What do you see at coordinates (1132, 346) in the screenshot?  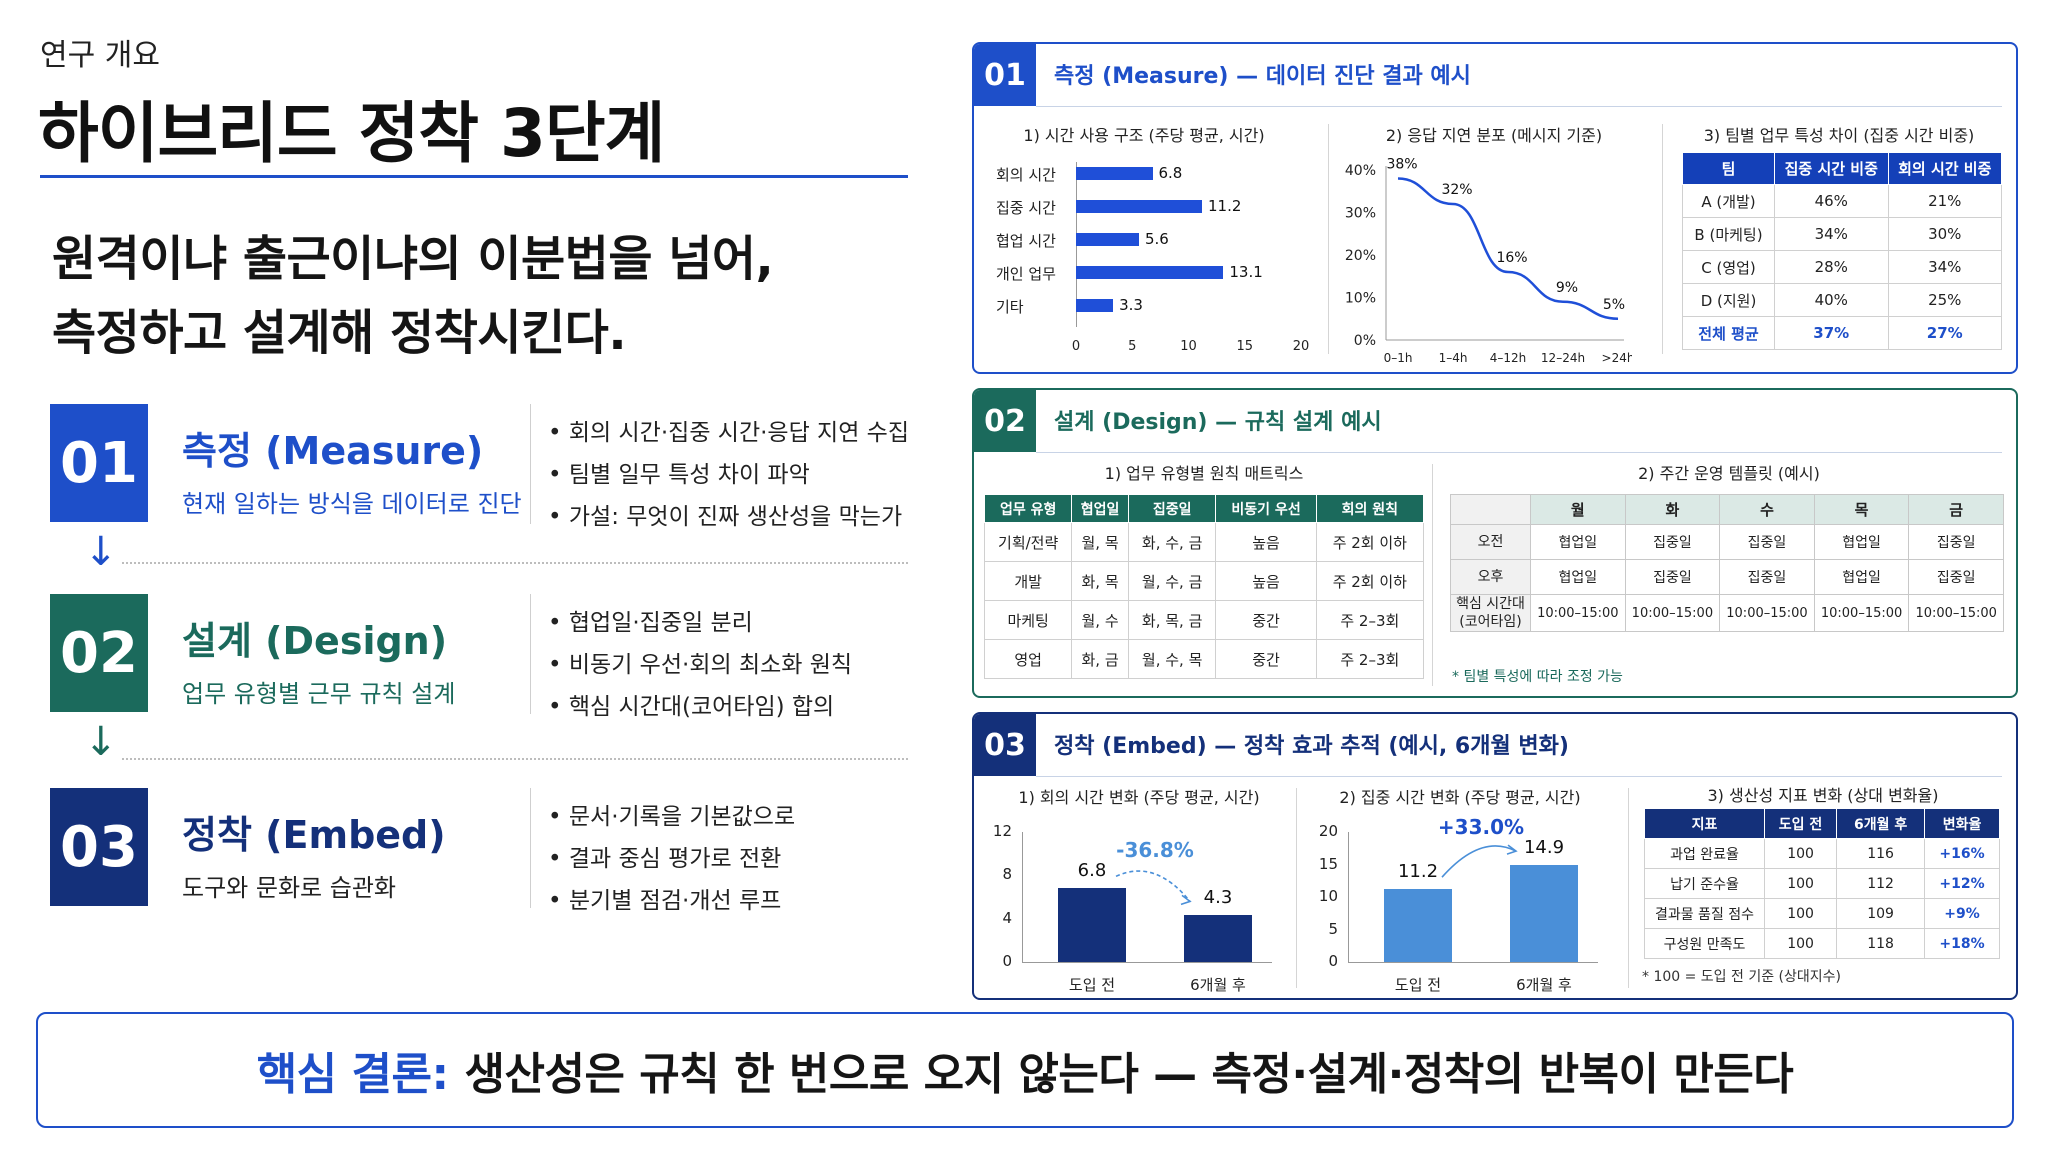 I see `time-usage-tick: 5` at bounding box center [1132, 346].